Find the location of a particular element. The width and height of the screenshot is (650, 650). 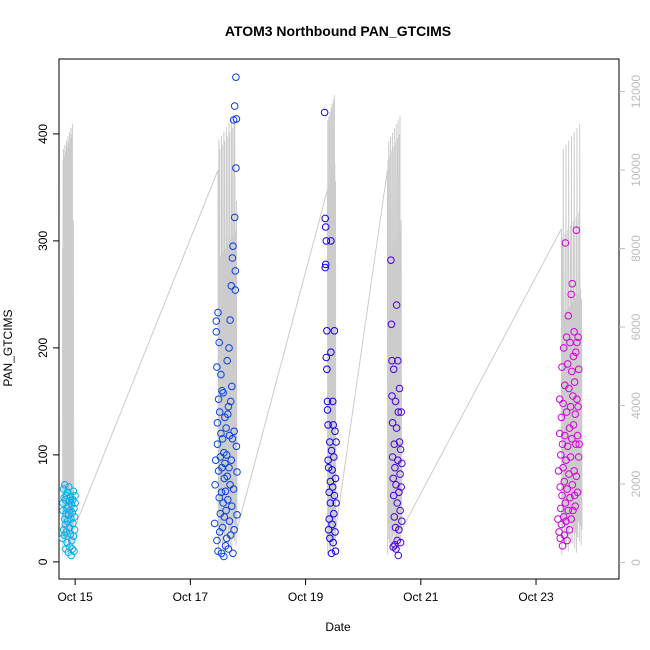

y-tick-label: 0 is located at coordinates (43, 561).